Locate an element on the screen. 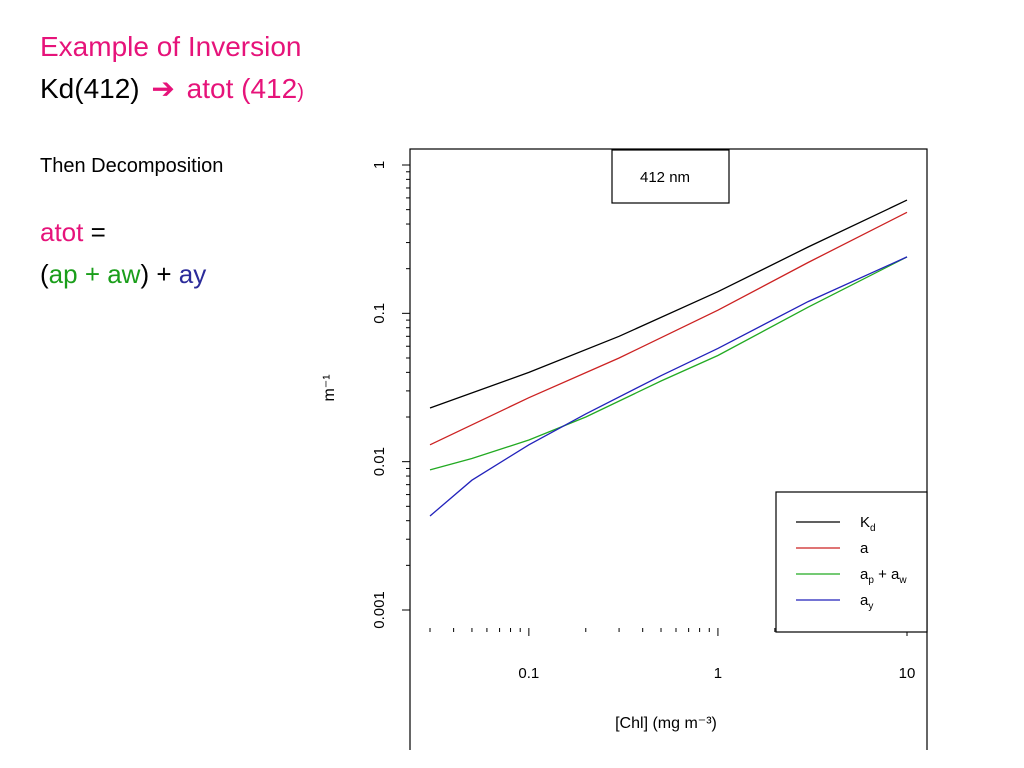 The width and height of the screenshot is (1024, 768). x-axis: 0.1 1 10 is located at coordinates (672, 655).